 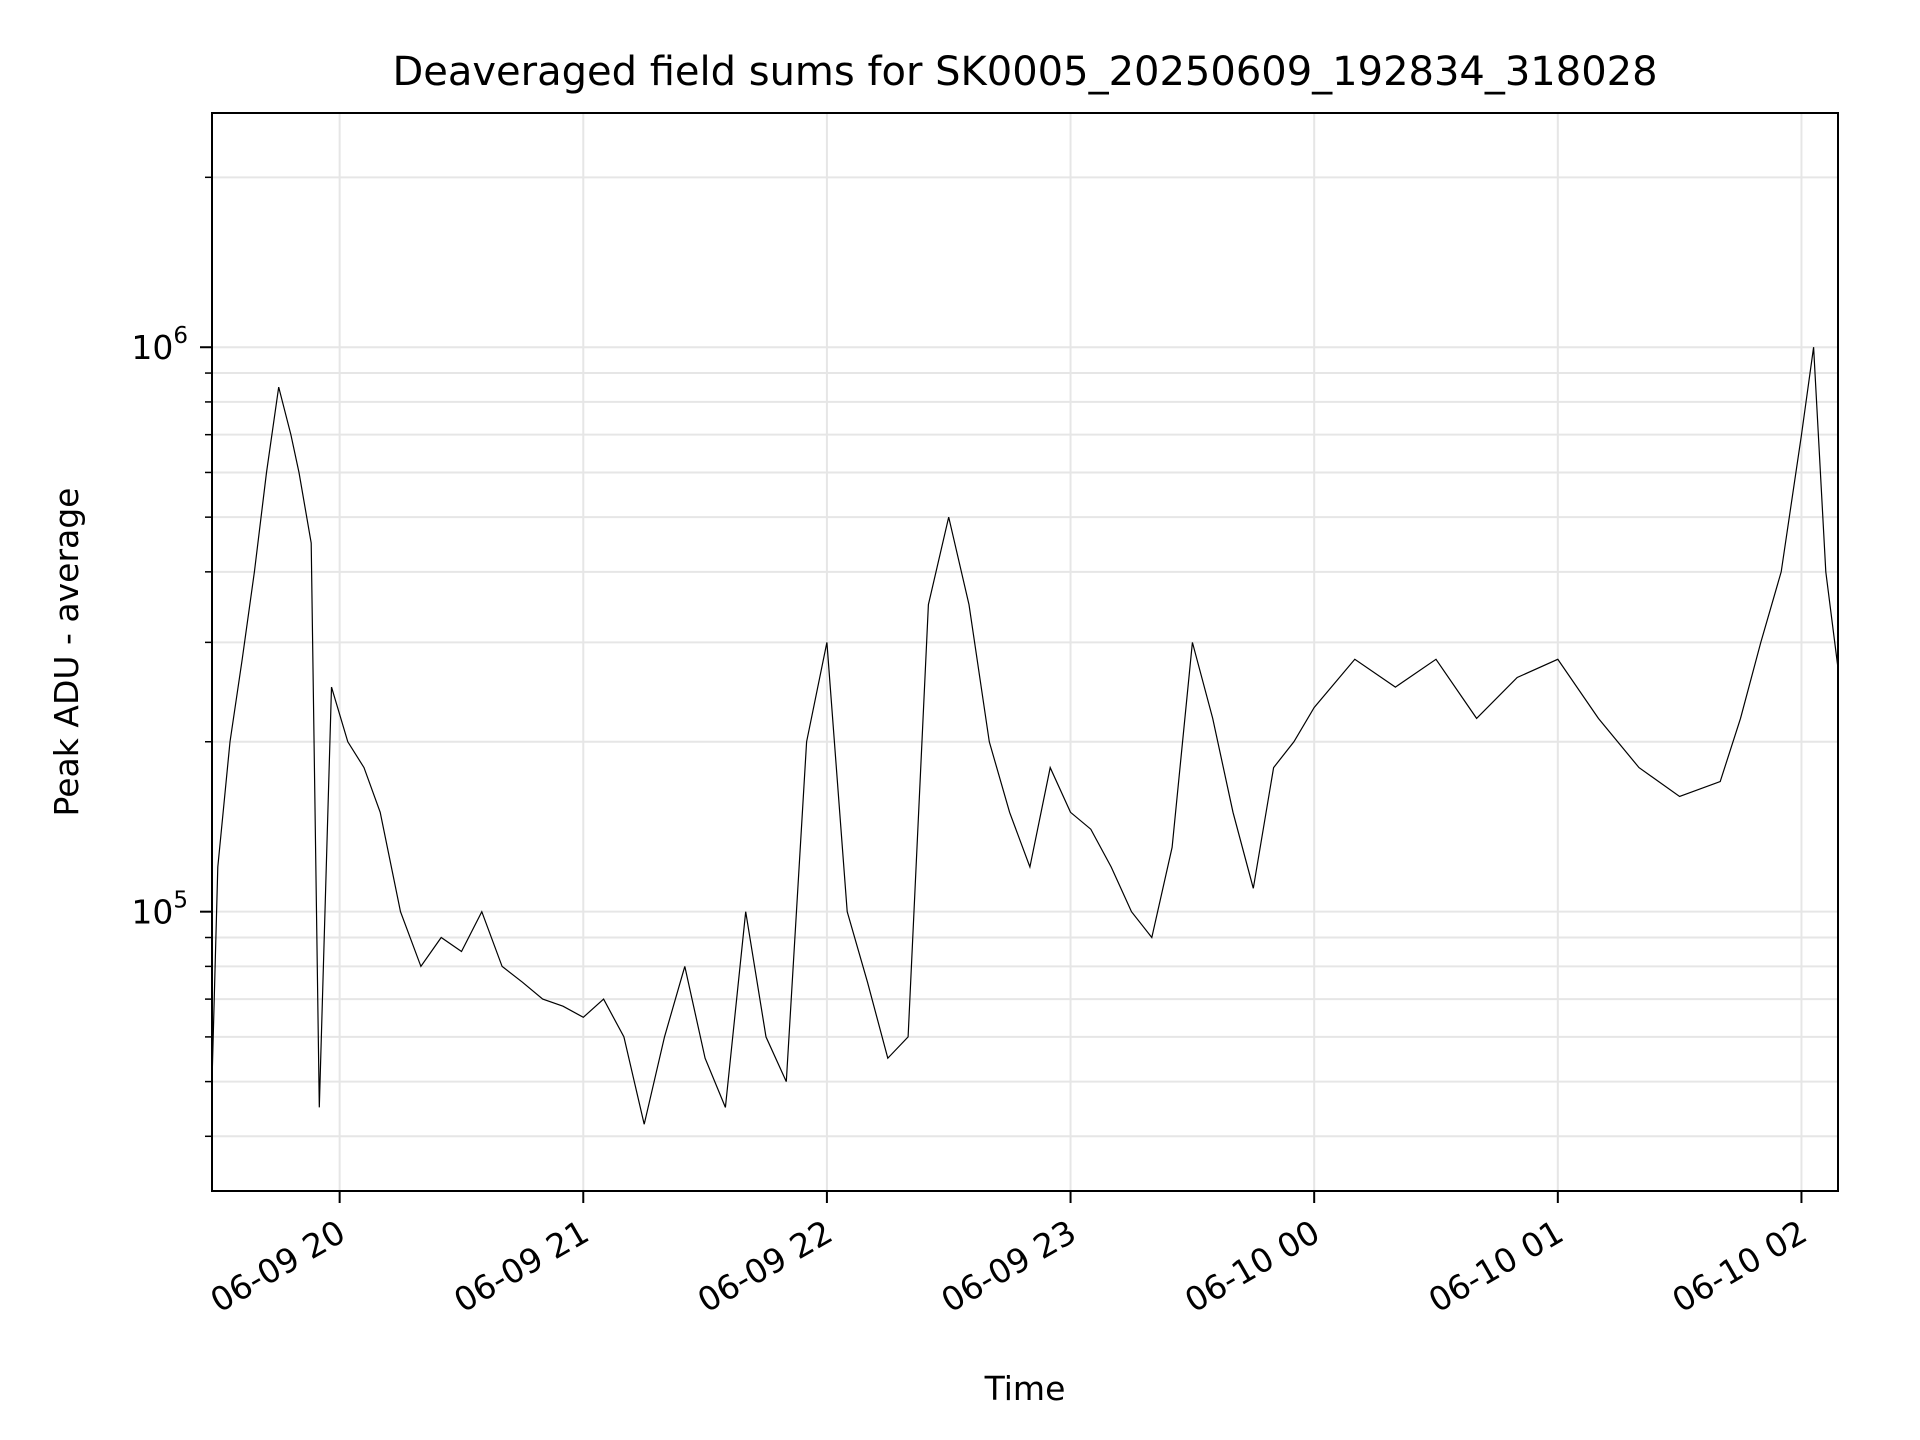 What do you see at coordinates (1739, 1266) in the screenshot?
I see `x-tick-label: 06-10 02` at bounding box center [1739, 1266].